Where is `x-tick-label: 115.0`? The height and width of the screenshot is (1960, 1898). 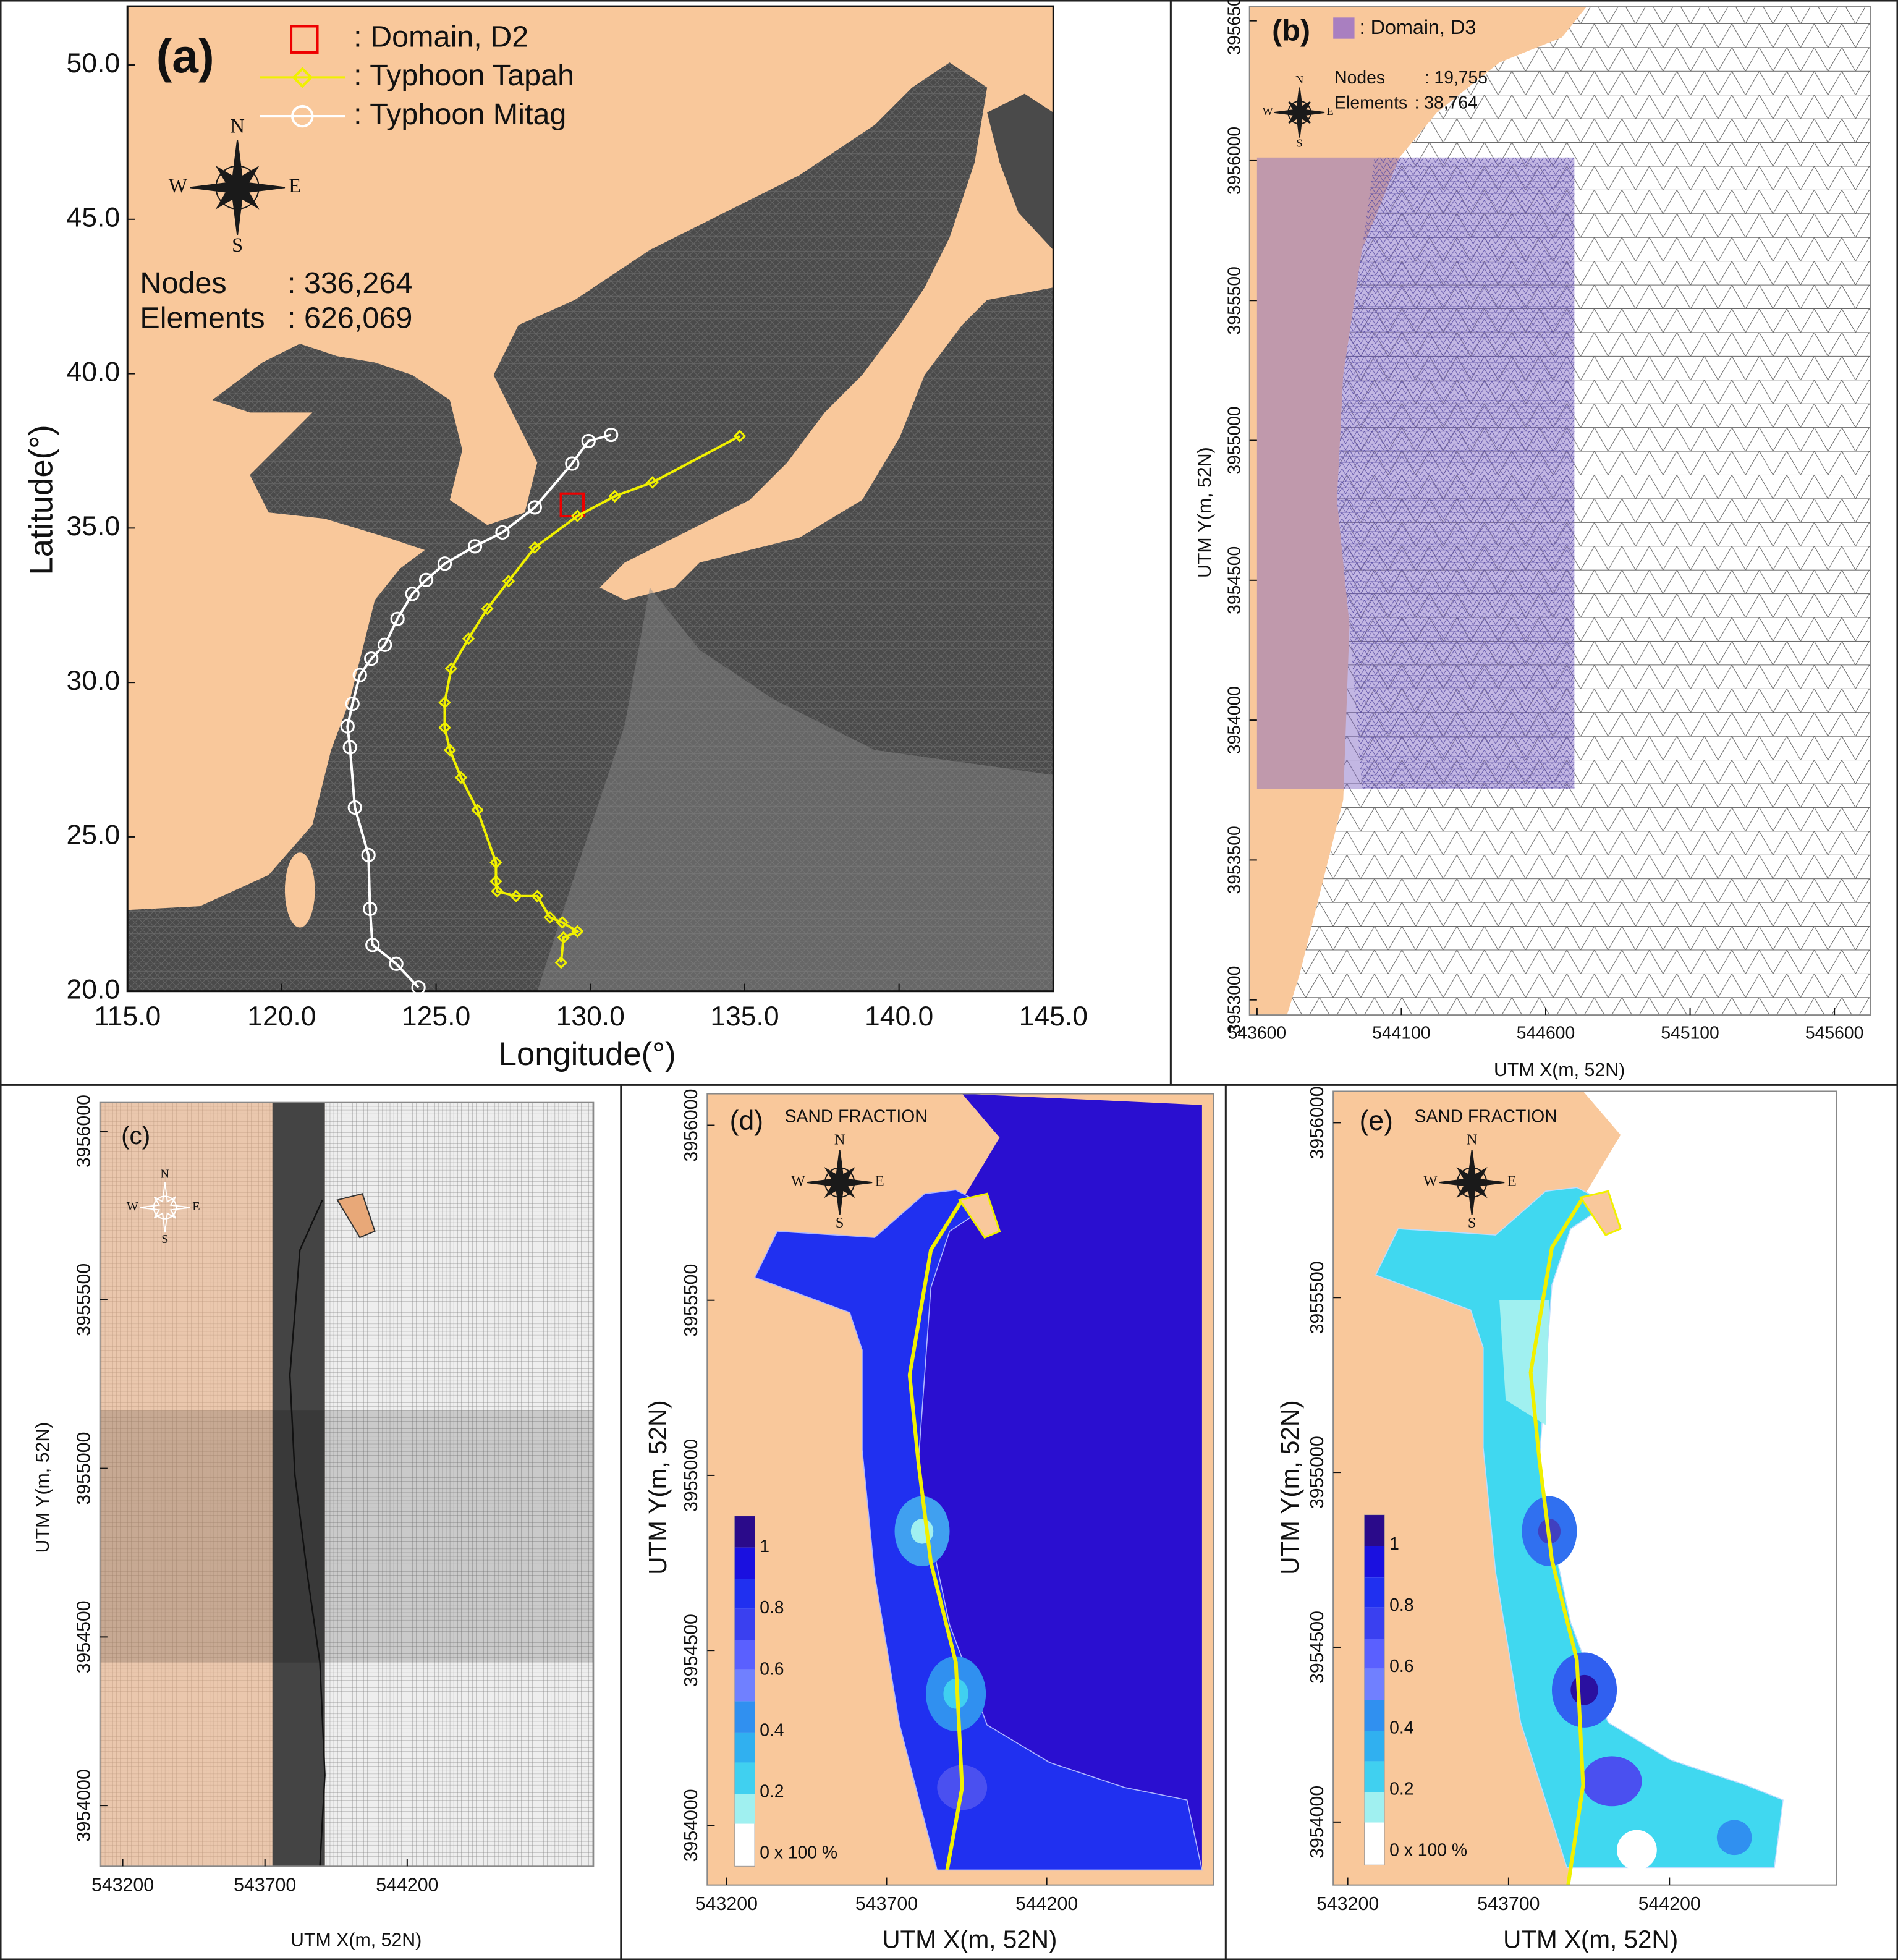
x-tick-label: 115.0 is located at coordinates (127, 1016).